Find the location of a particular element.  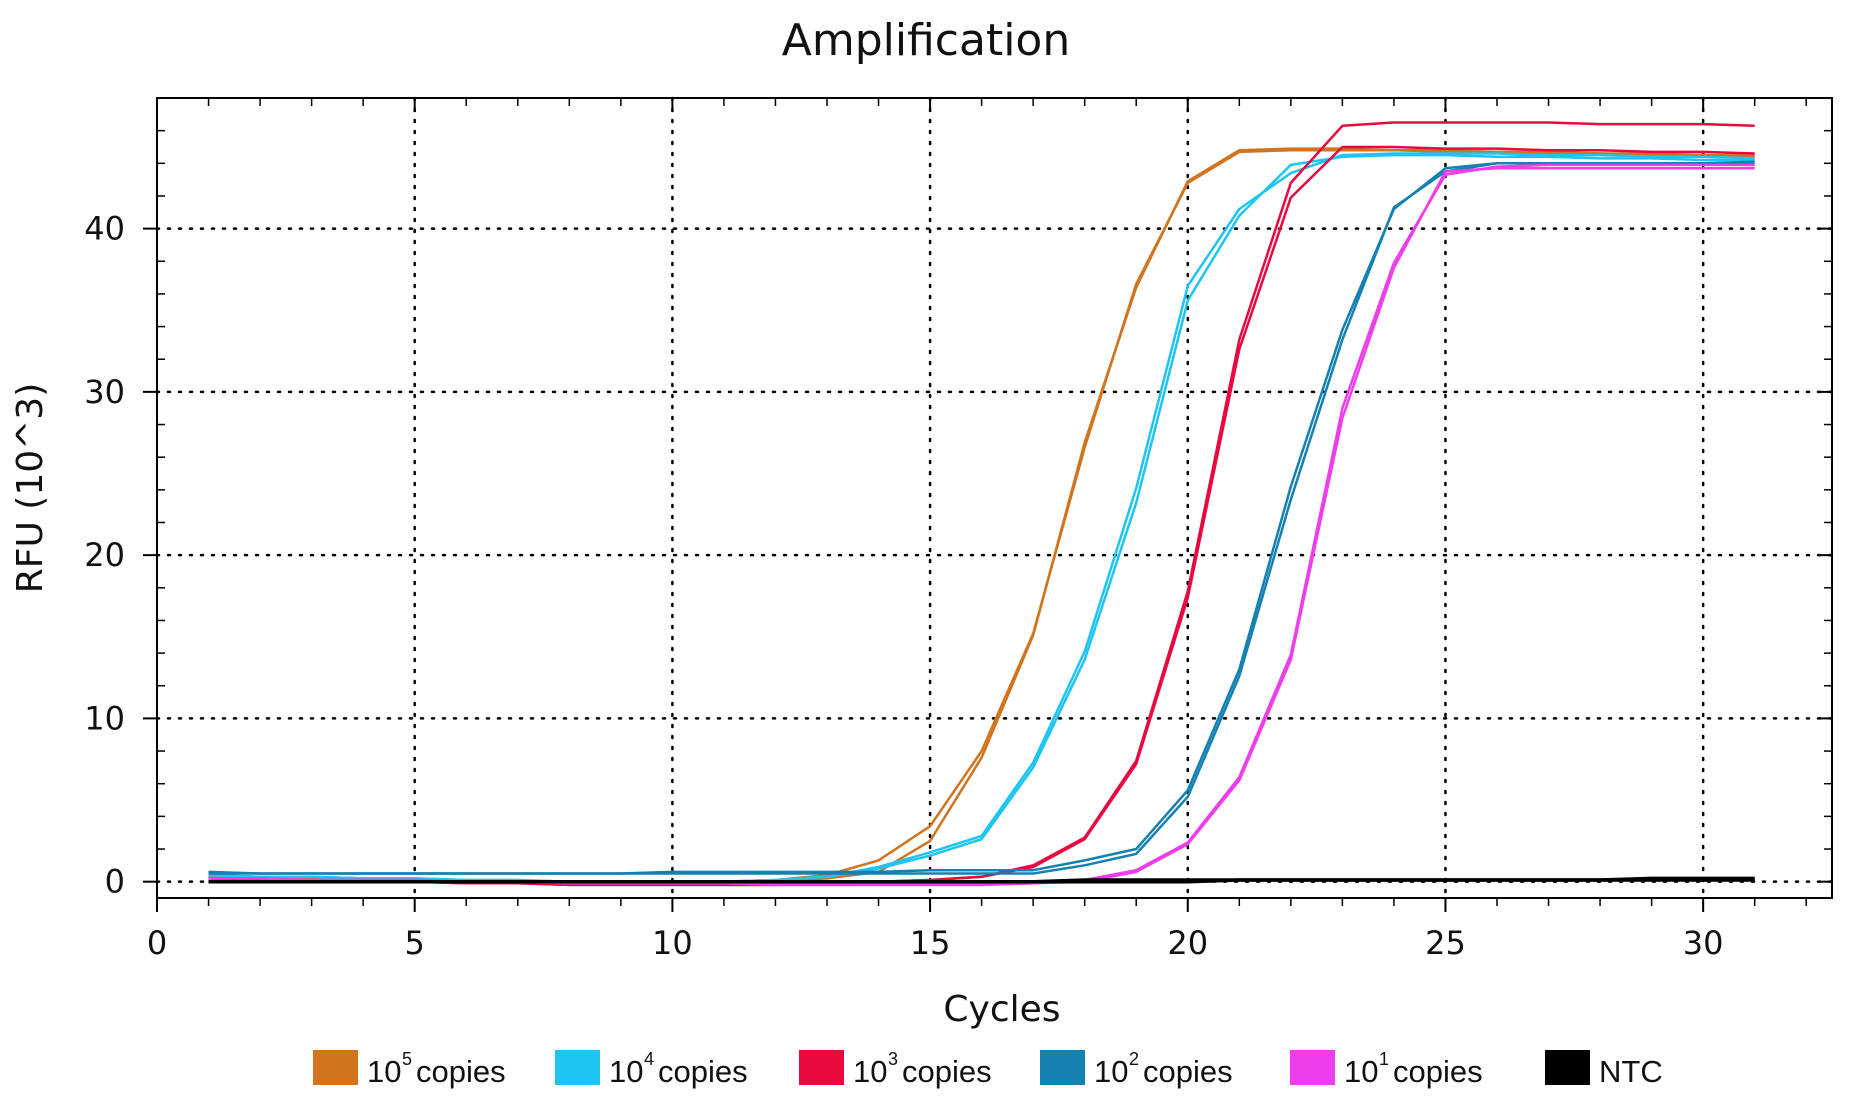

x-tick-label: 30 is located at coordinates (1703, 943).